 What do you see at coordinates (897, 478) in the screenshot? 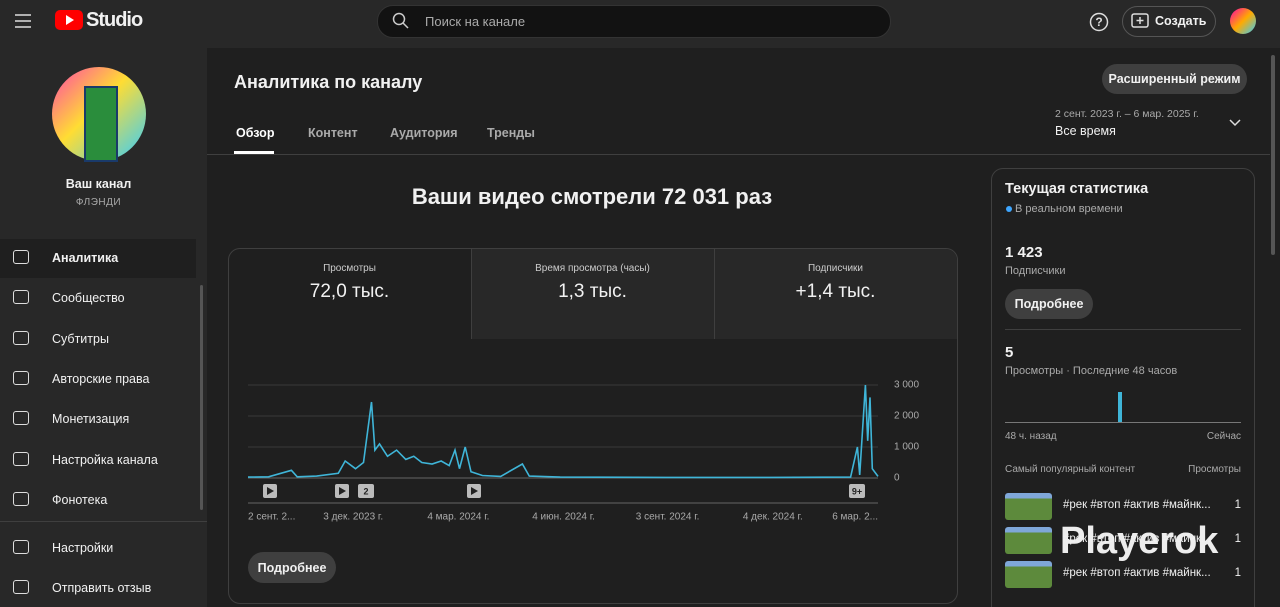
I see `y-tick-label: 0` at bounding box center [897, 478].